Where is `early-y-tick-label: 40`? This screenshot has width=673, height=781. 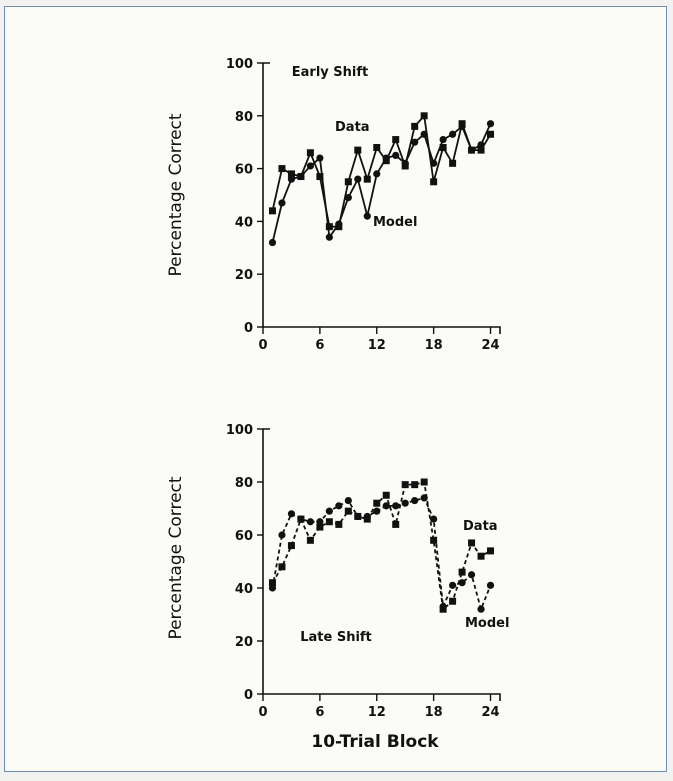
early-y-tick-label: 40 is located at coordinates (244, 222).